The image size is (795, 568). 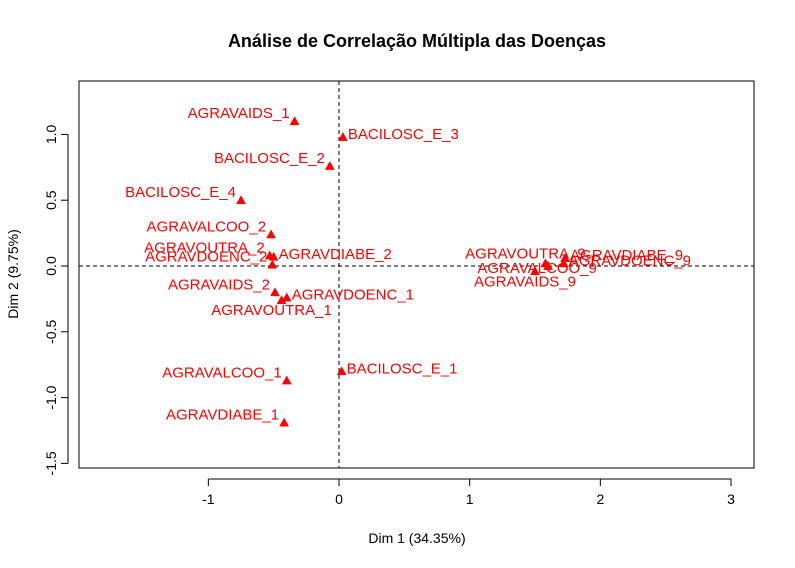 I want to click on data-label: BACILOSC_E_2, so click(x=269, y=158).